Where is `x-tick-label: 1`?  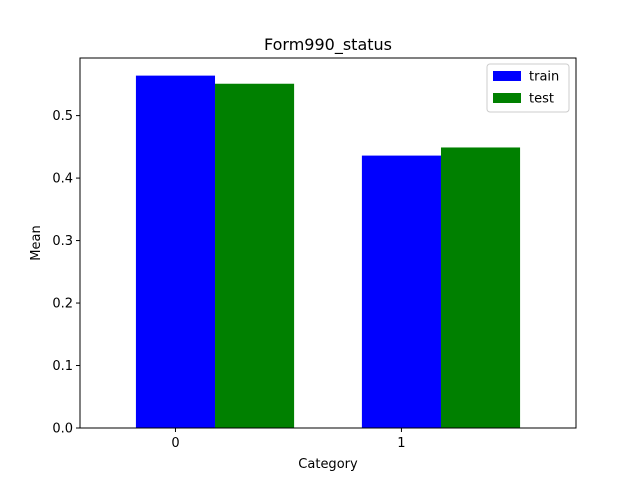
x-tick-label: 1 is located at coordinates (401, 443).